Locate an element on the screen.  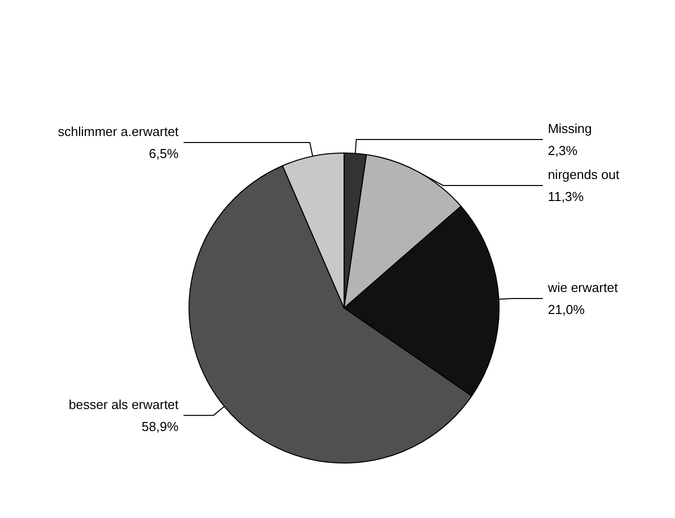
data-label: 58,9% is located at coordinates (160, 426).